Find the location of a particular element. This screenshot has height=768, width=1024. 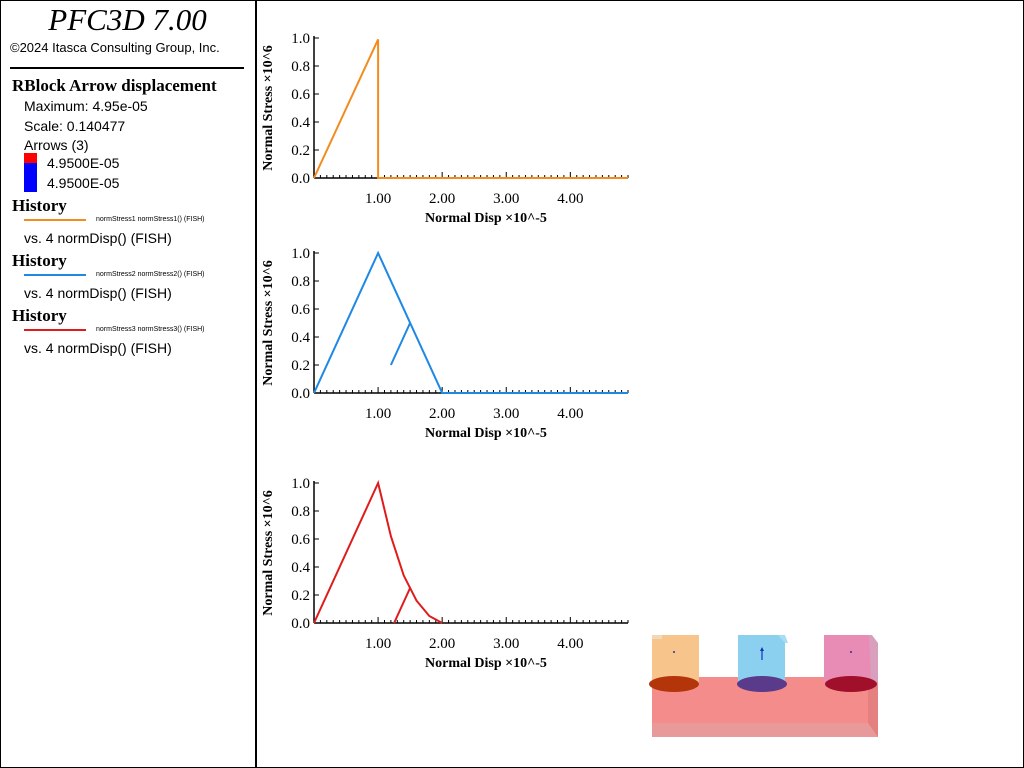

rblock-entry-1: 4.9500E-05 is located at coordinates (83, 163).